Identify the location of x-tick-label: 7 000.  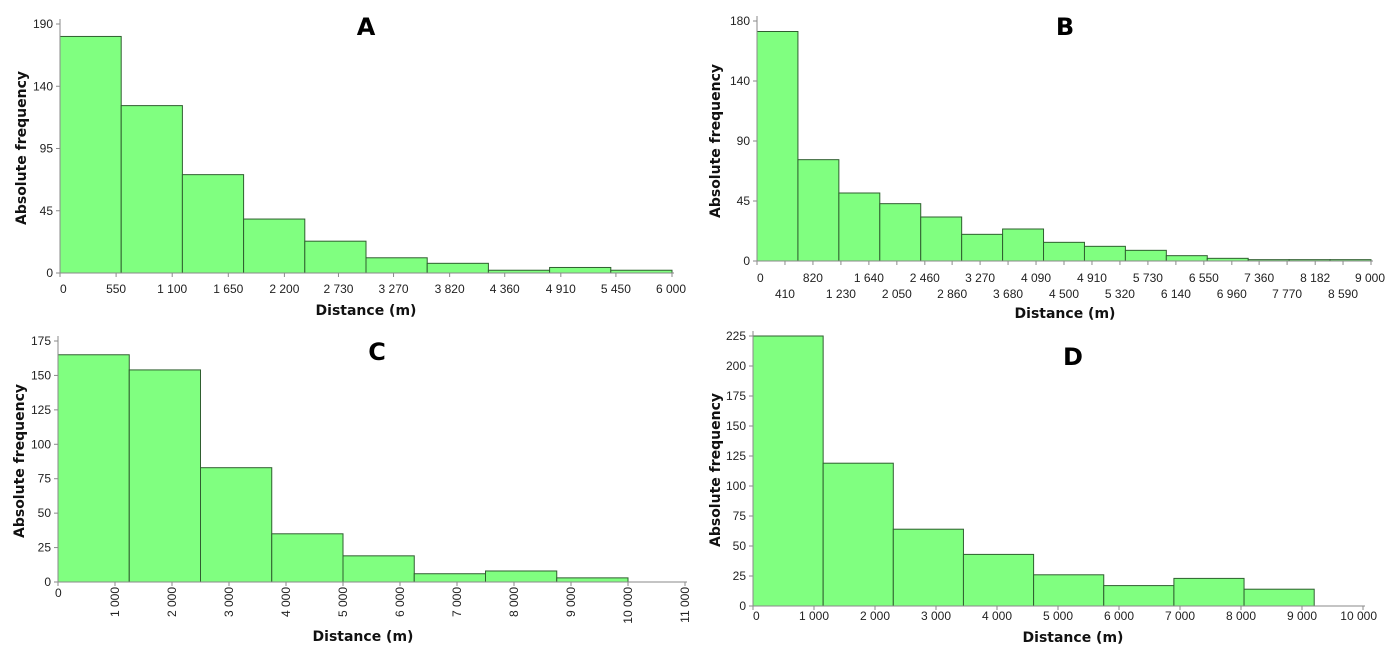
(1180, 616).